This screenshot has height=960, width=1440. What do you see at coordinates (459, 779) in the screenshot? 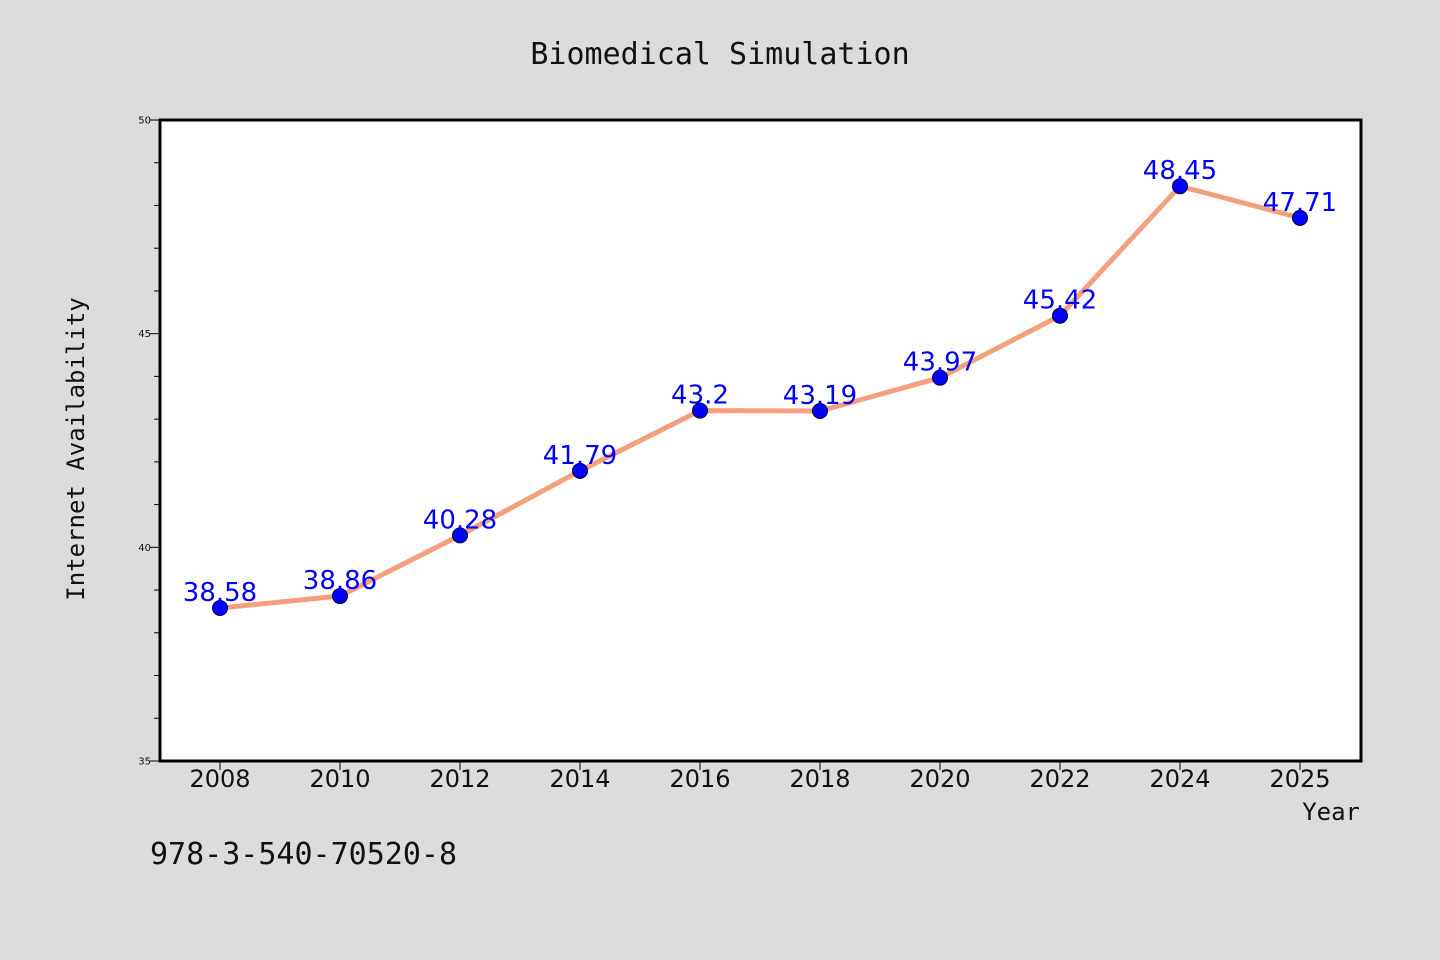
I see `x-tick-label: 2012` at bounding box center [459, 779].